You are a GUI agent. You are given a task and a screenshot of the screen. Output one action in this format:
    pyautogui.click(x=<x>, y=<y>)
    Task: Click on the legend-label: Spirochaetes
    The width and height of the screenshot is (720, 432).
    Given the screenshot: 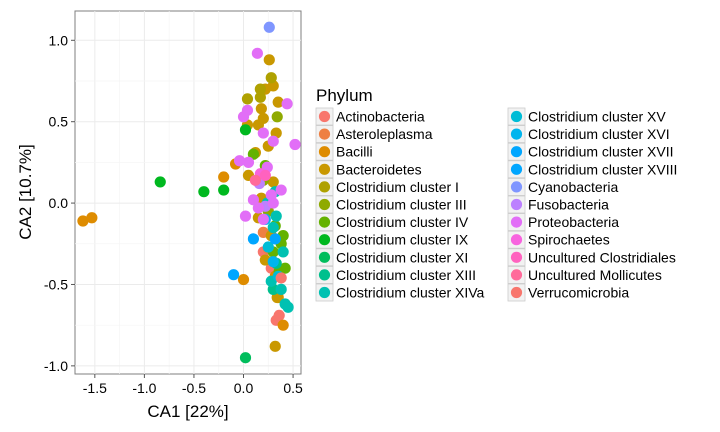 What is the action you would take?
    pyautogui.click(x=569, y=240)
    